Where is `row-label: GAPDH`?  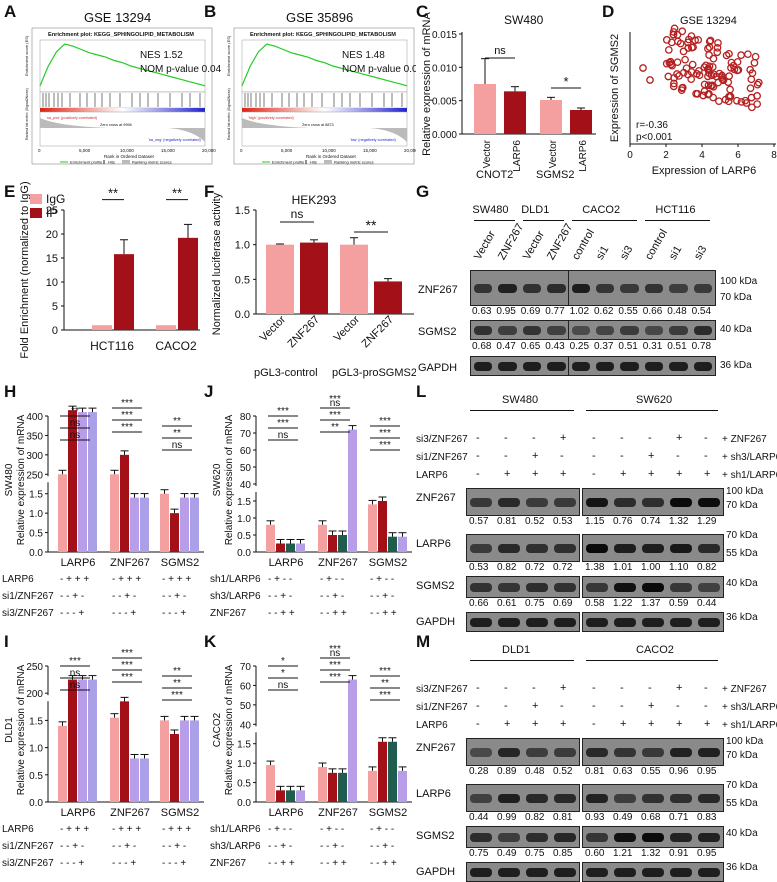
row-label: GAPDH is located at coordinates (438, 368).